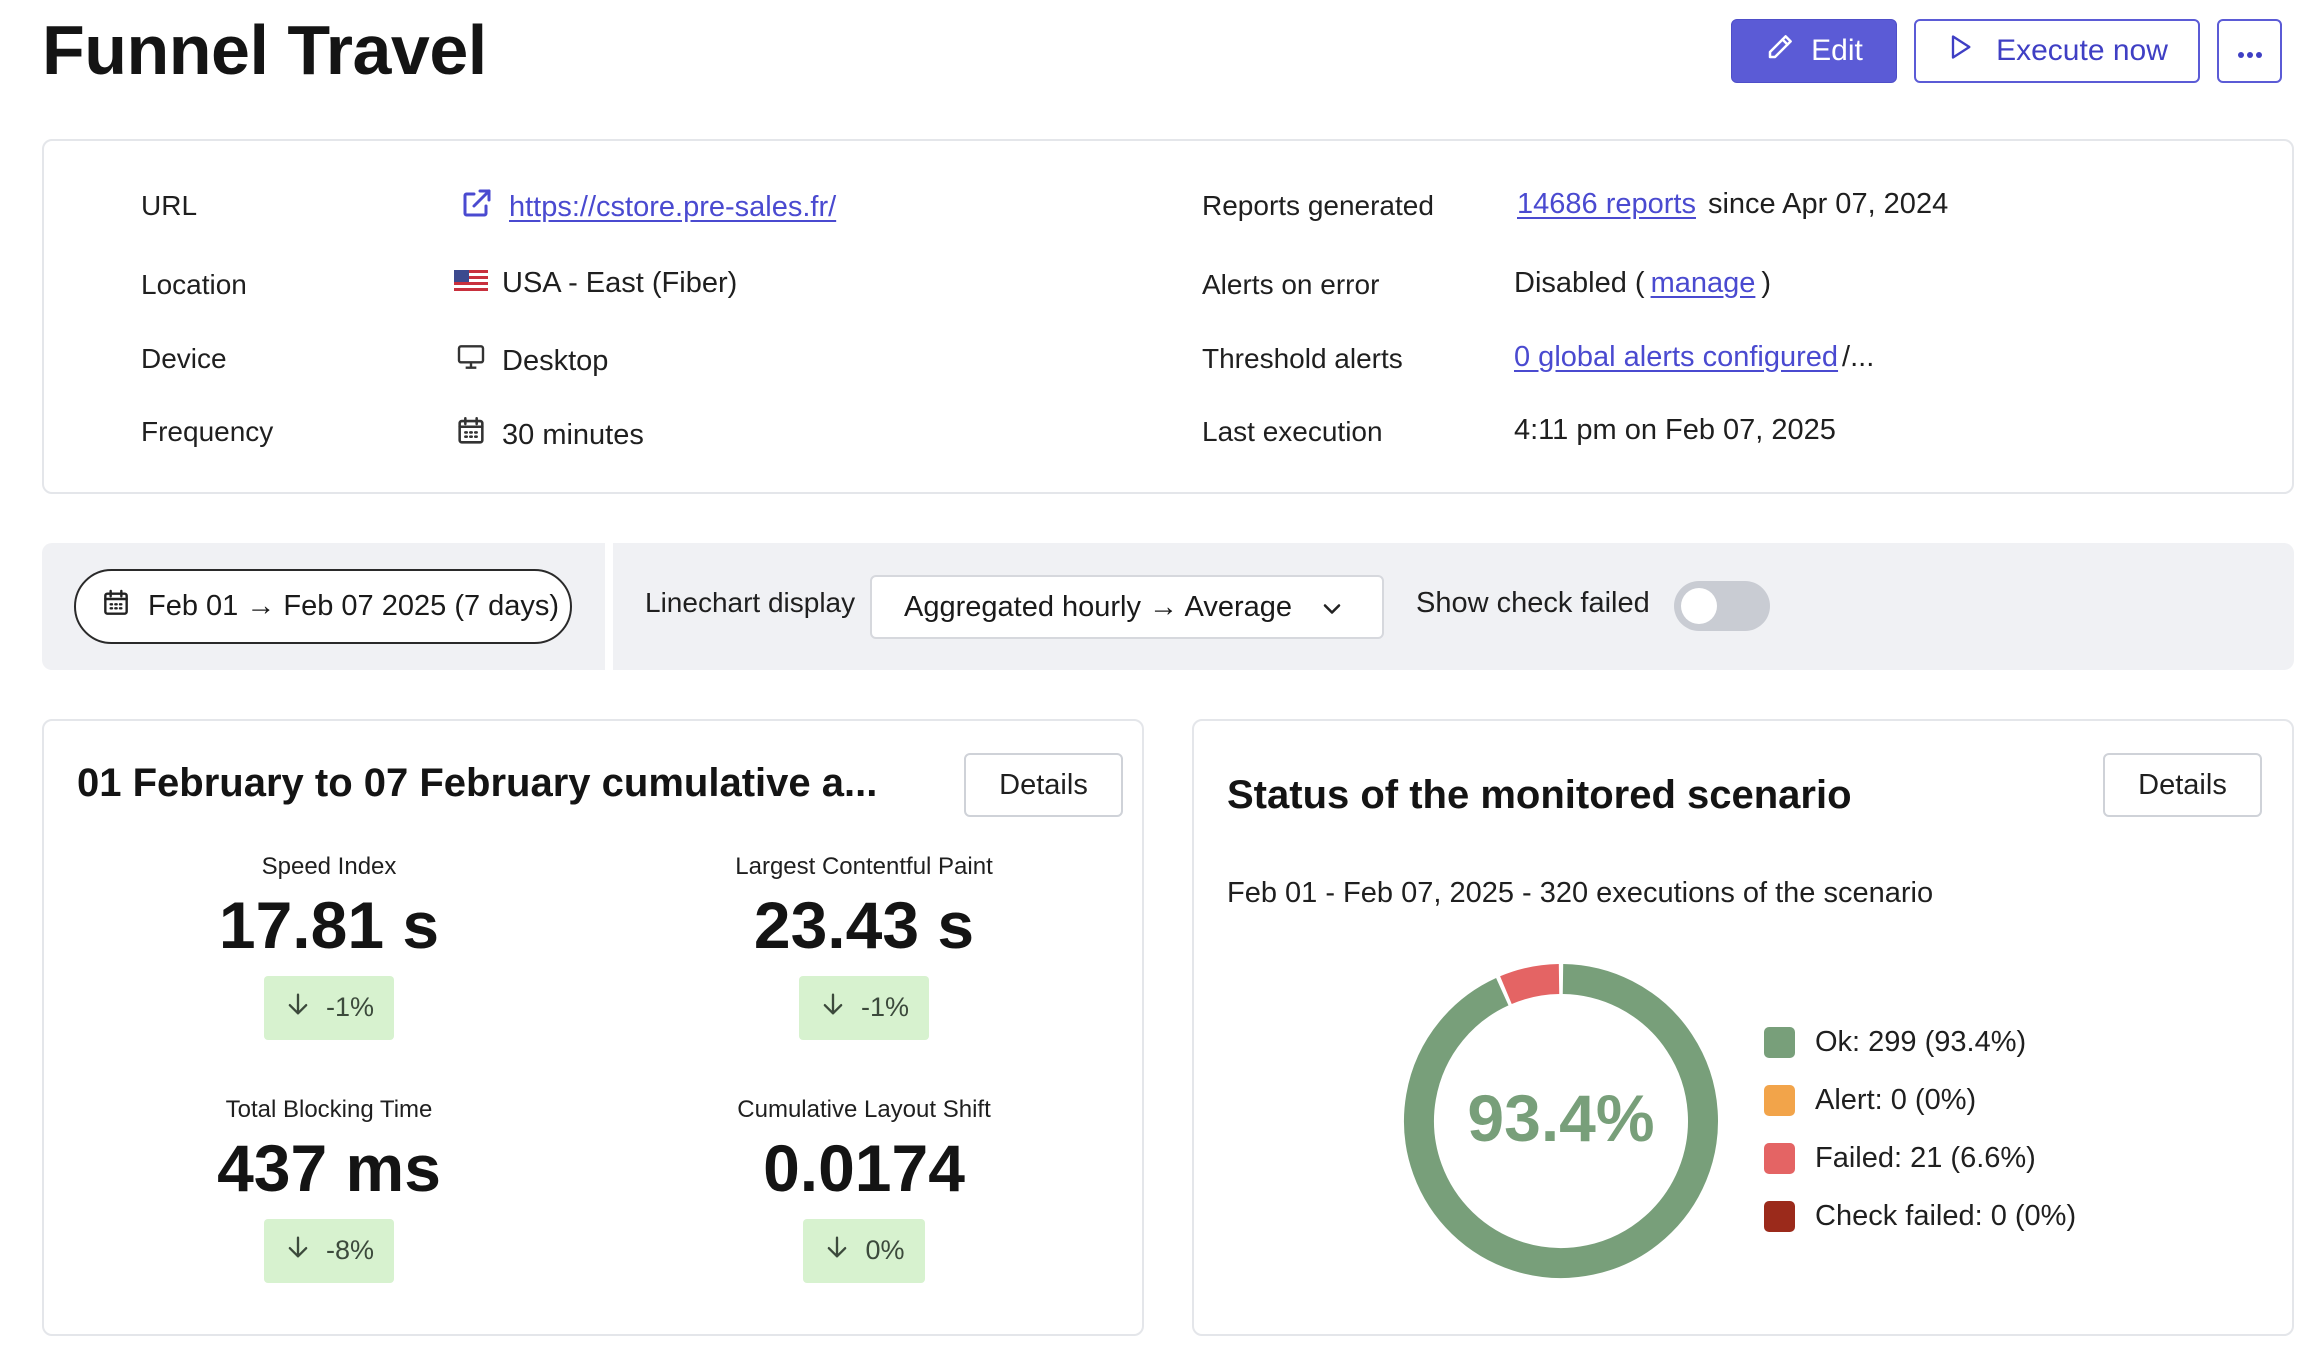 Image resolution: width=2314 pixels, height=1352 pixels. What do you see at coordinates (329, 1109) in the screenshot?
I see `metric-label: Total Blocking Time` at bounding box center [329, 1109].